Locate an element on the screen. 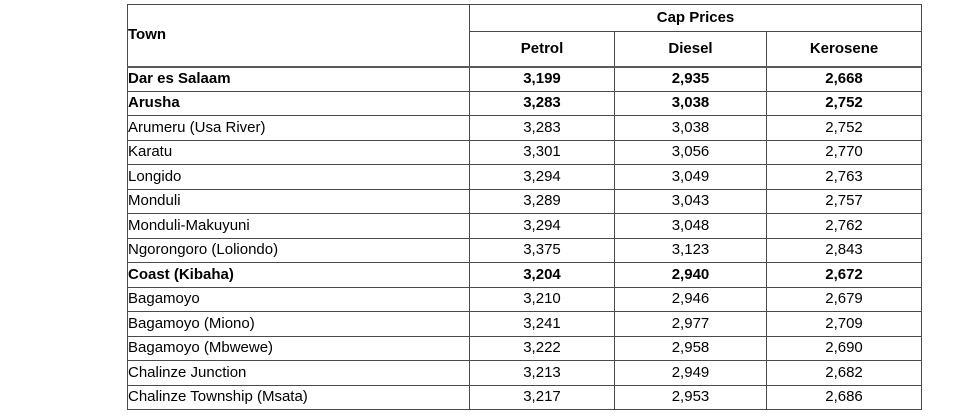 This screenshot has height=417, width=974. table-row: Coast (Kibaha) 3,204 2,940 2,672 is located at coordinates (525, 275).